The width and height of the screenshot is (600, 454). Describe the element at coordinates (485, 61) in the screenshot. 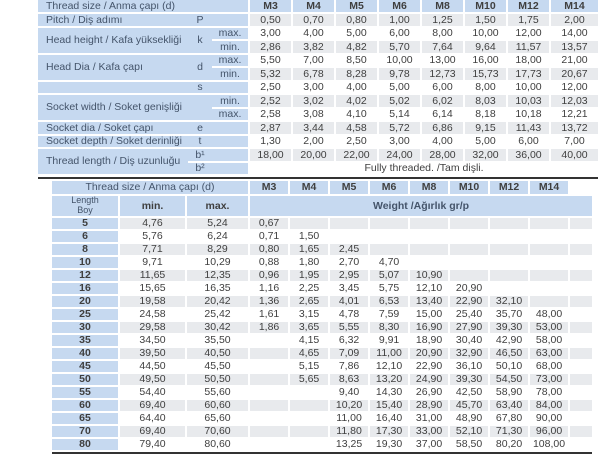

I see `spec-value-cell: 16,00` at that location.